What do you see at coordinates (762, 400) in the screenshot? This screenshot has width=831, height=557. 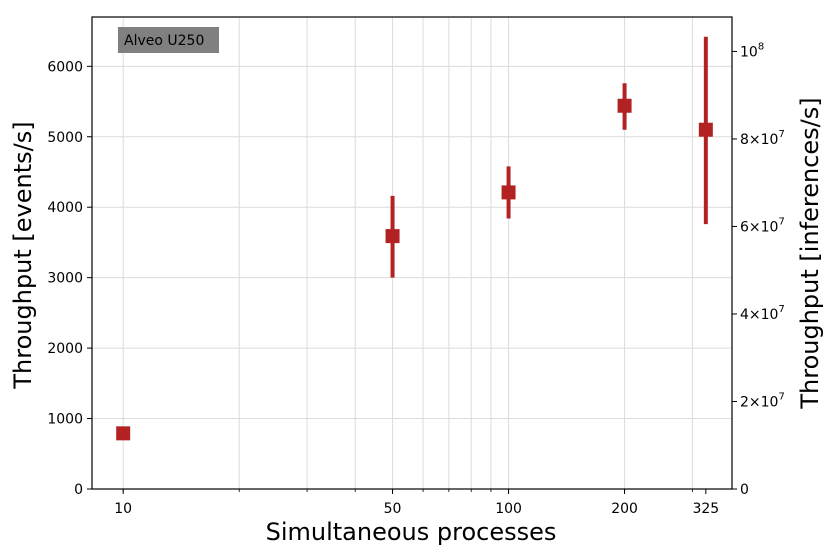 I see `y-right-tick-label: 2×10⁷` at bounding box center [762, 400].